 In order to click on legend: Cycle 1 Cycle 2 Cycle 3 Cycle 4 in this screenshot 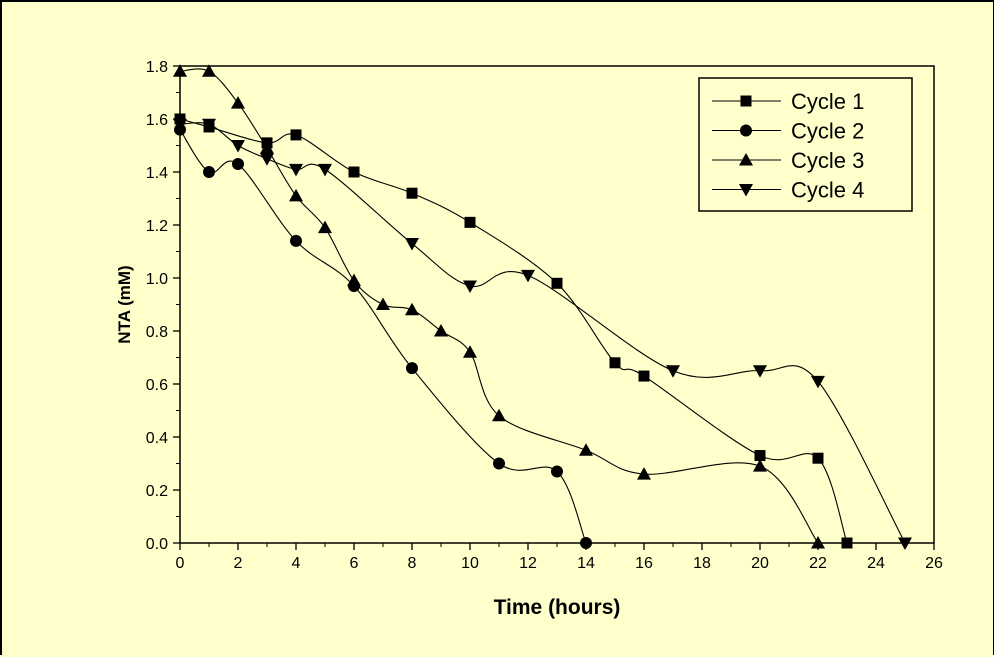, I will do `click(805, 144)`.